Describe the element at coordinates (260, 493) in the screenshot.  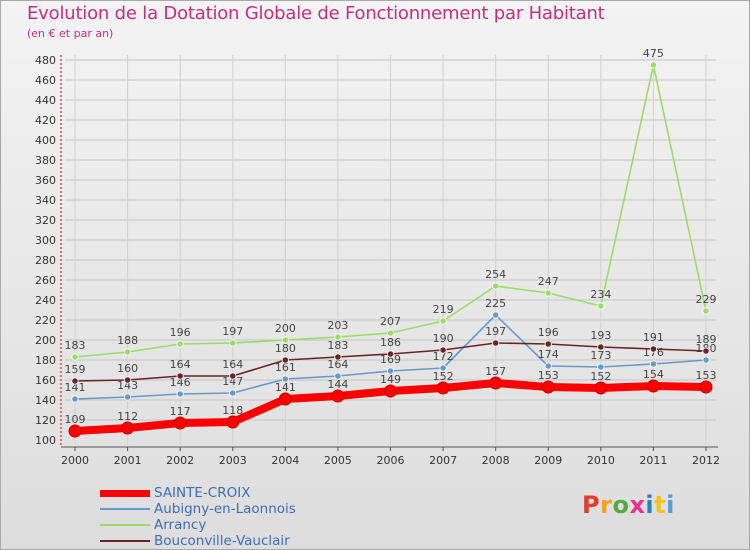
I see `legend-item: SAINTE-CROIX` at that location.